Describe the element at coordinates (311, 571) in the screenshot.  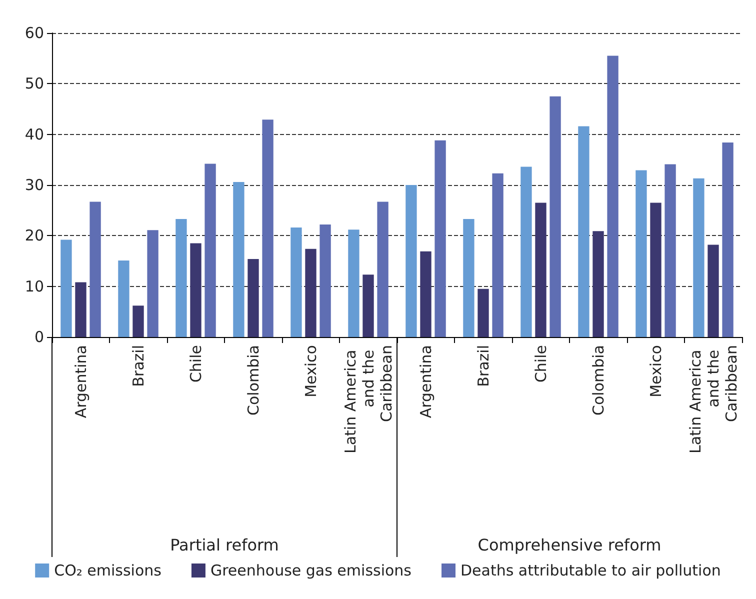
I see `legend-label: Greenhouse gas emissions` at that location.